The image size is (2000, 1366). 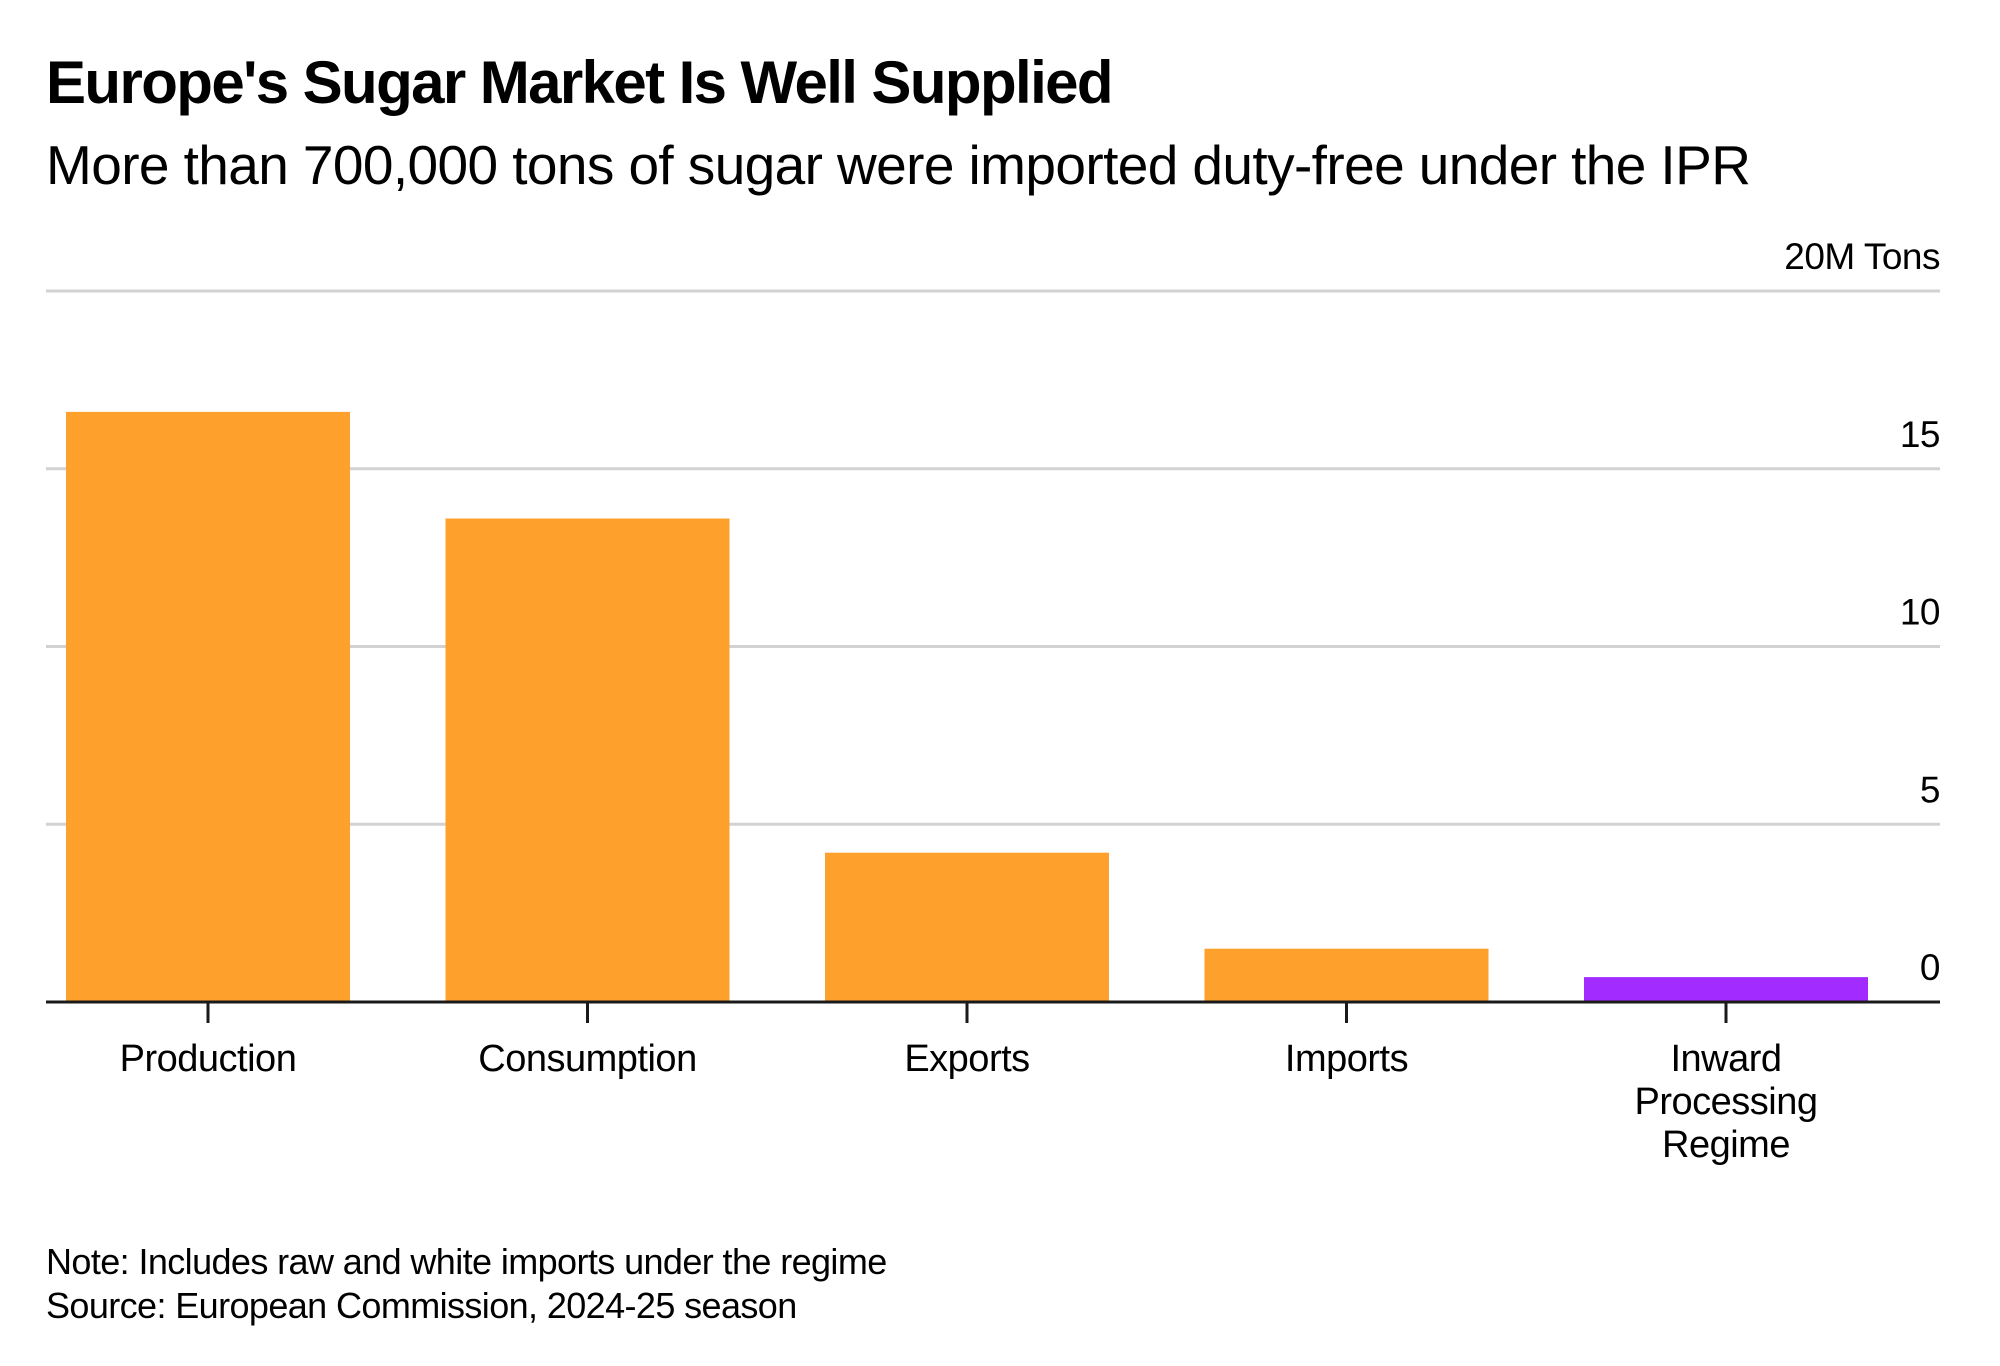 I want to click on x-category-label-line: Regime, so click(x=1726, y=1145).